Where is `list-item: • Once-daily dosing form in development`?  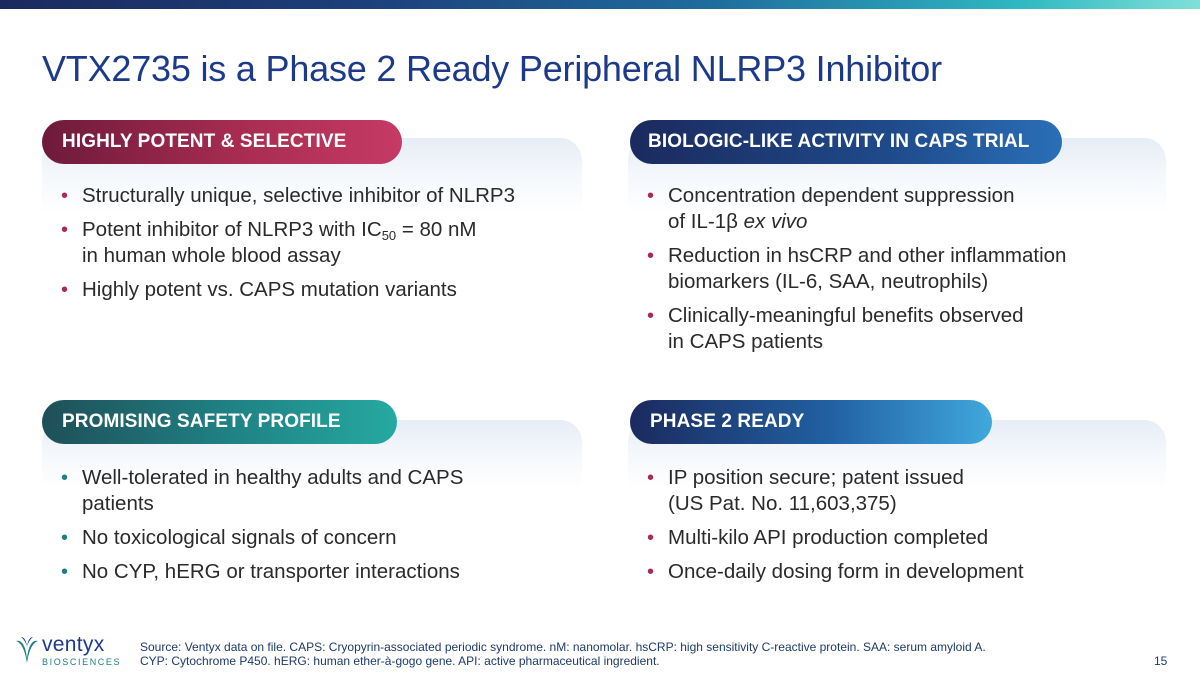 list-item: • Once-daily dosing form in development is located at coordinates (835, 571).